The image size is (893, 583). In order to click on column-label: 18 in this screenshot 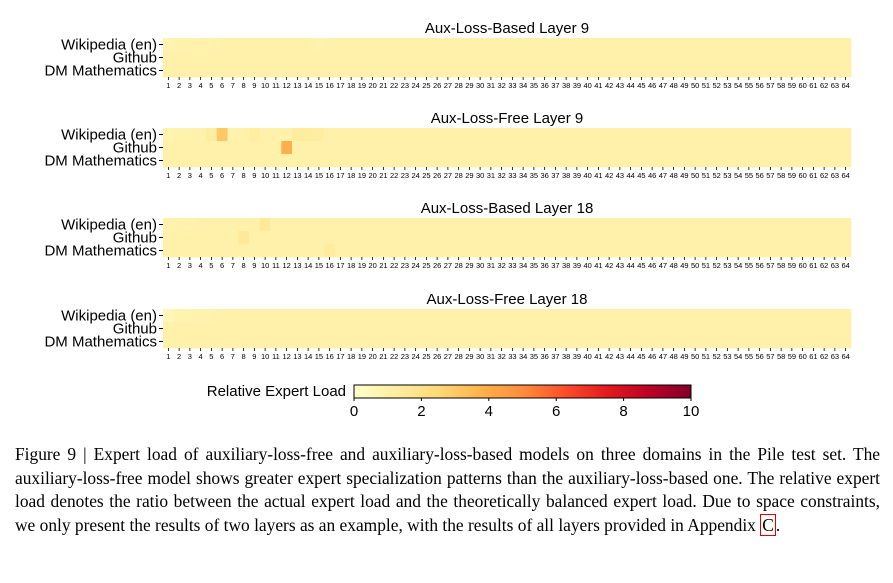, I will do `click(351, 175)`.